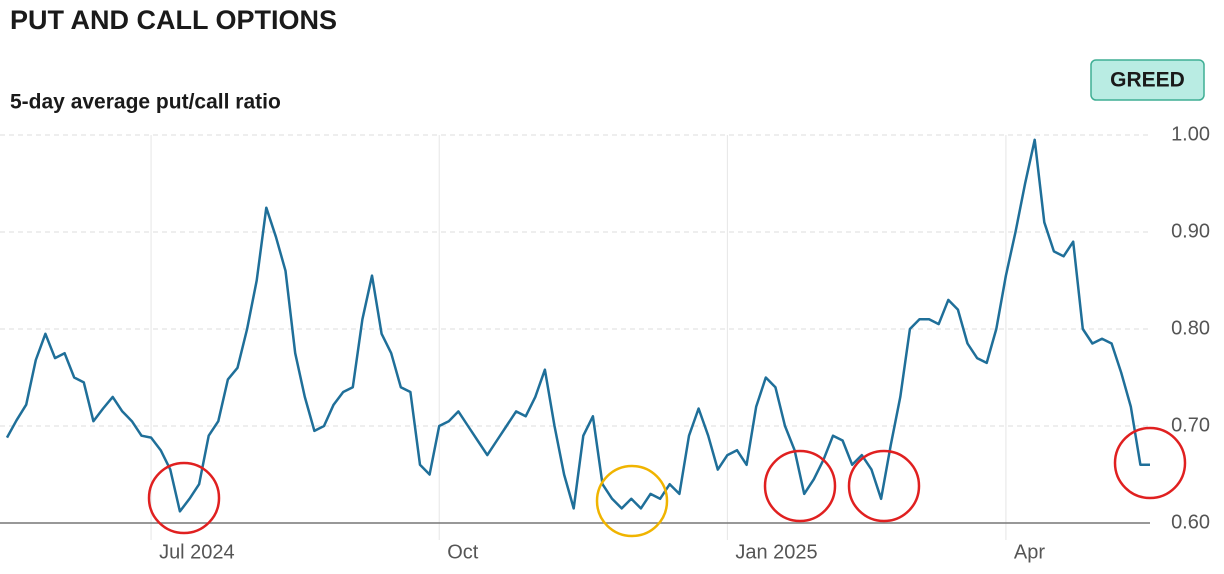  What do you see at coordinates (1190, 134) in the screenshot?
I see `y-tick-label: 1.00` at bounding box center [1190, 134].